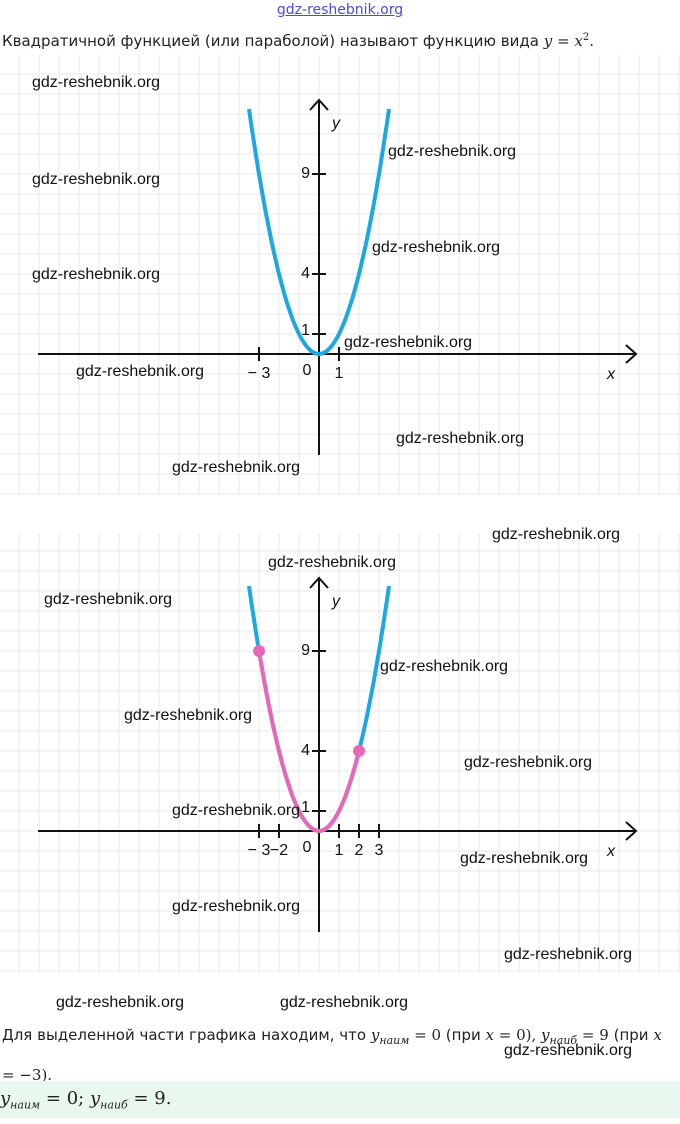 This screenshot has width=680, height=1124. Describe the element at coordinates (428, 1035) in the screenshot. I see `math: = 0` at that location.